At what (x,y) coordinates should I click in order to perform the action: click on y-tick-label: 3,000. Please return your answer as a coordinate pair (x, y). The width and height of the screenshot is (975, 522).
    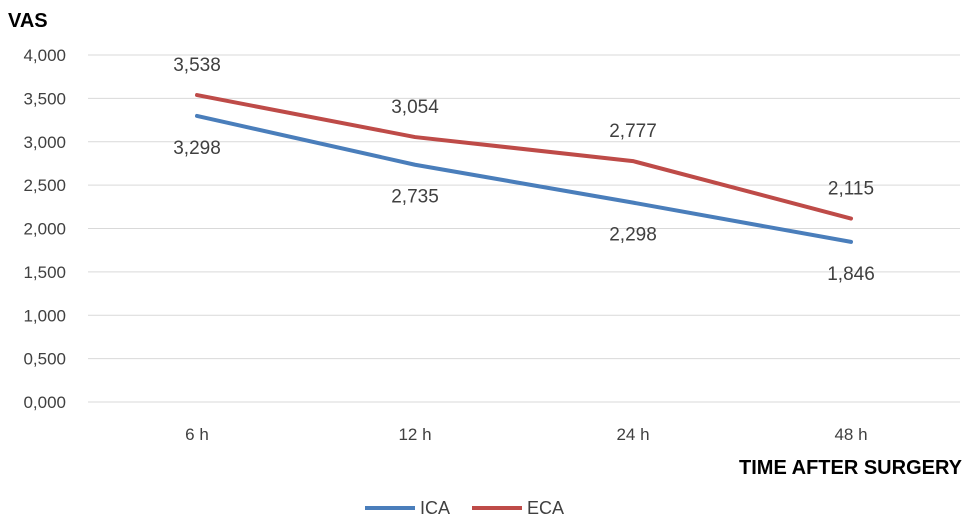
    Looking at the image, I should click on (44, 142).